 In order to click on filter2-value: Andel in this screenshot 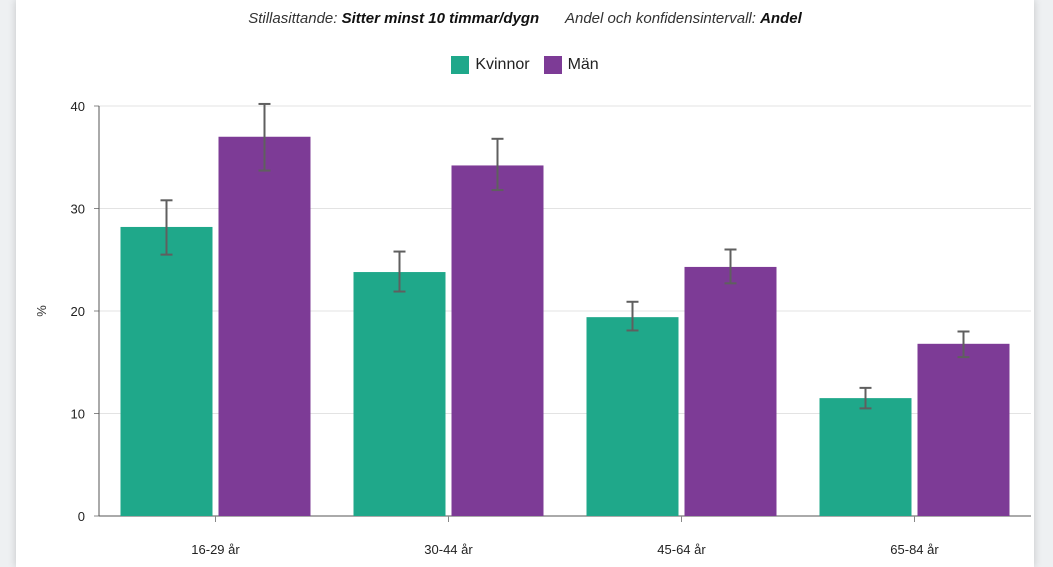, I will do `click(781, 18)`.